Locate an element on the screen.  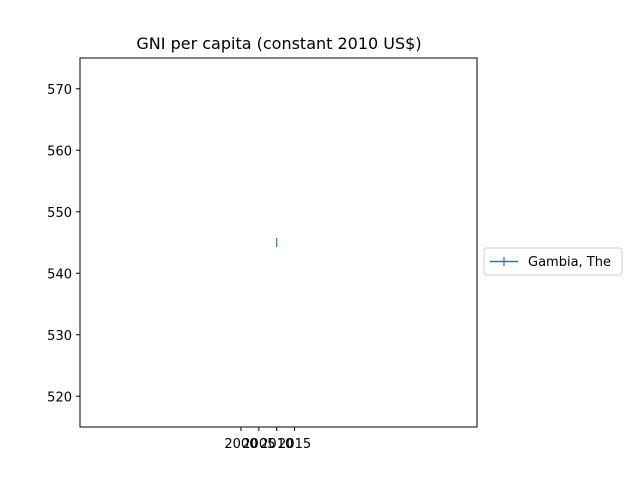
x-tick-label: 2000 is located at coordinates (240, 444).